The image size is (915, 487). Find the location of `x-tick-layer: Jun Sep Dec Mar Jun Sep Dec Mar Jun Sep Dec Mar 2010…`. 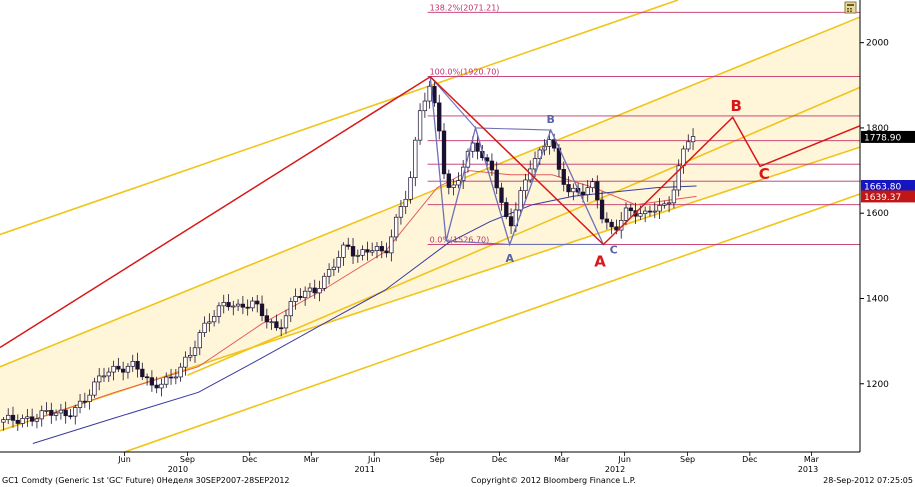

x-tick-layer: Jun Sep Dec Mar Jun Sep Dec Mar Jun Sep Dec Mar 2010… is located at coordinates (468, 463).